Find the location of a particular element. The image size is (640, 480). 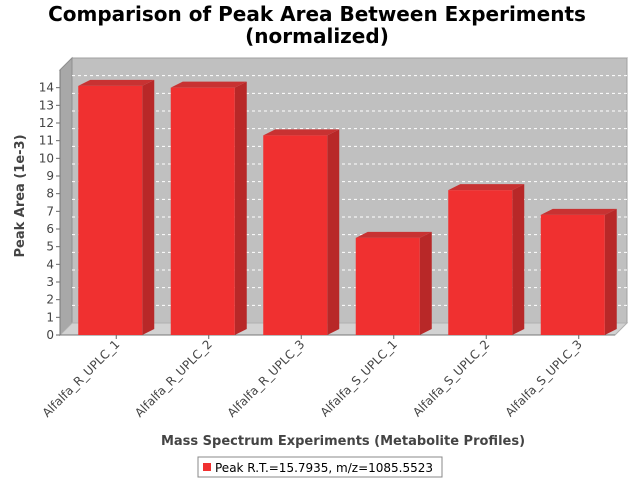

y-tick-label: 5 is located at coordinates (50, 247).